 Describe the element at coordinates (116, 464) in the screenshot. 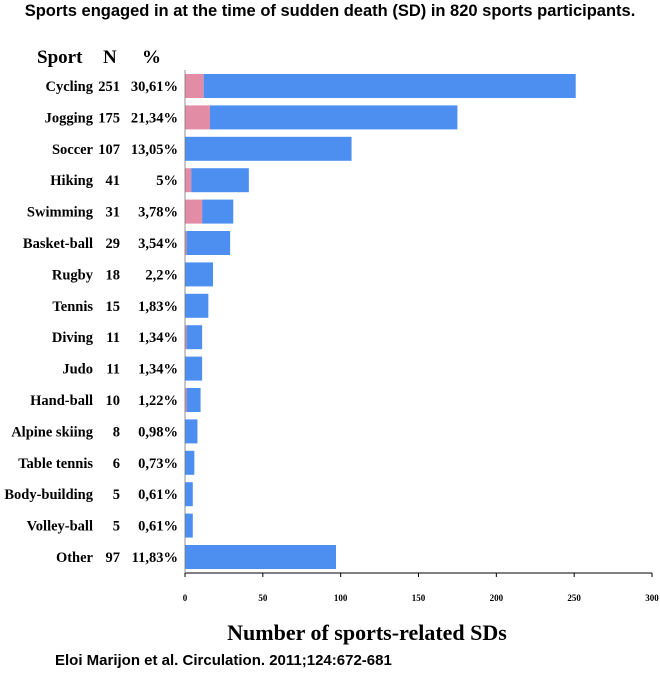

I see `n-label: 6` at that location.